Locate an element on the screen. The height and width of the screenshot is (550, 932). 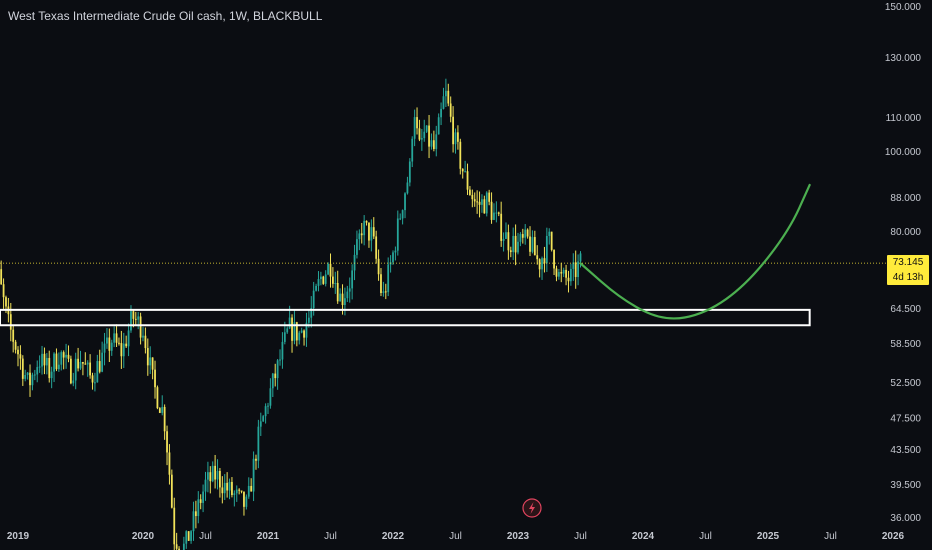
y-tick-label: 36.000 is located at coordinates (905, 518).